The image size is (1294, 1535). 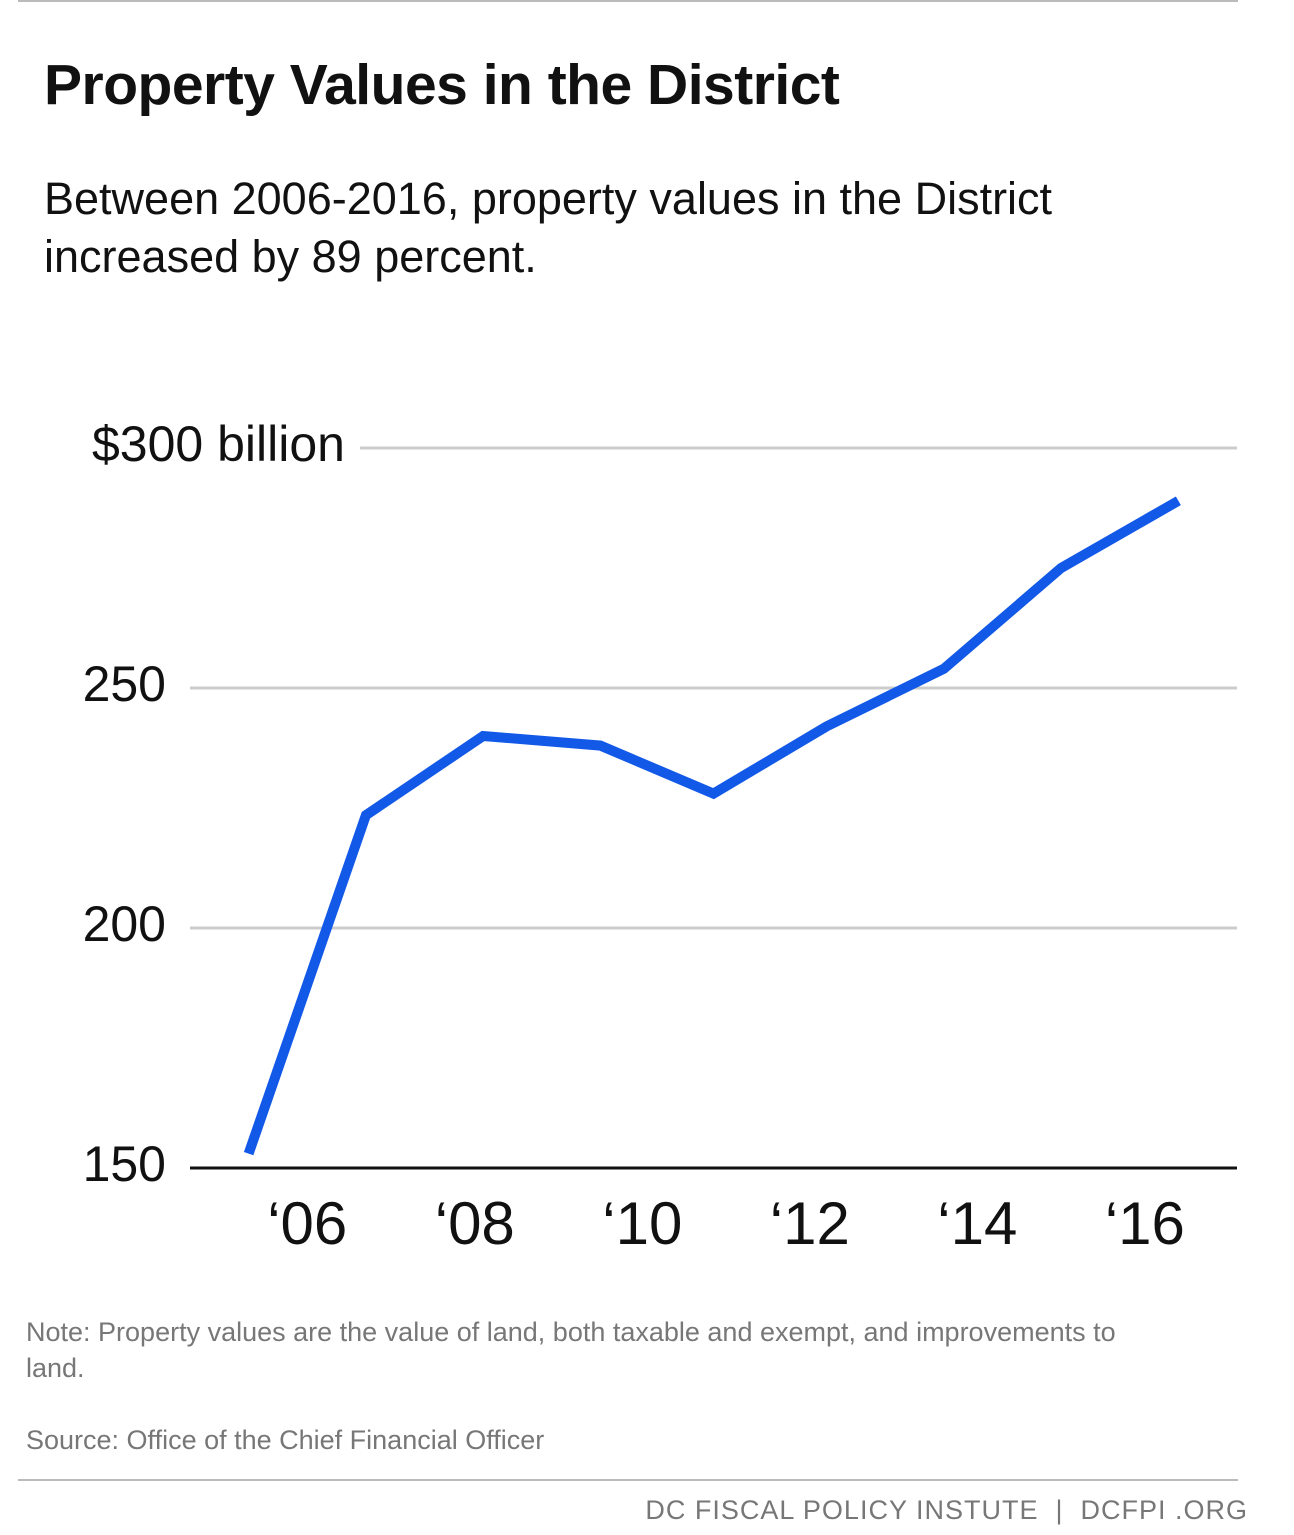 I want to click on x-tick-label: ‘08, so click(x=475, y=1223).